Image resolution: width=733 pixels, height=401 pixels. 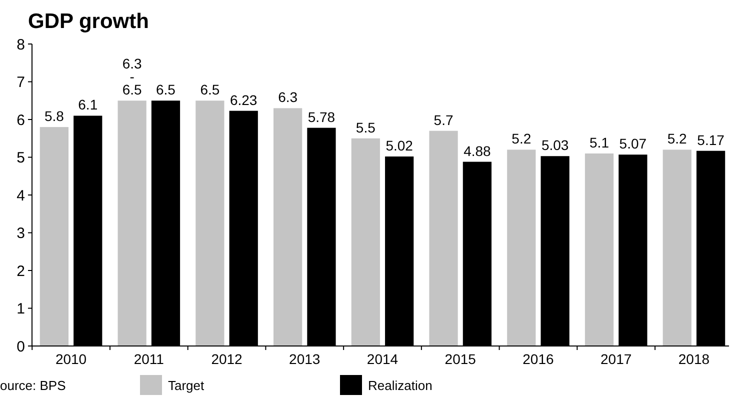 I want to click on data-label: 5.03, so click(x=555, y=145).